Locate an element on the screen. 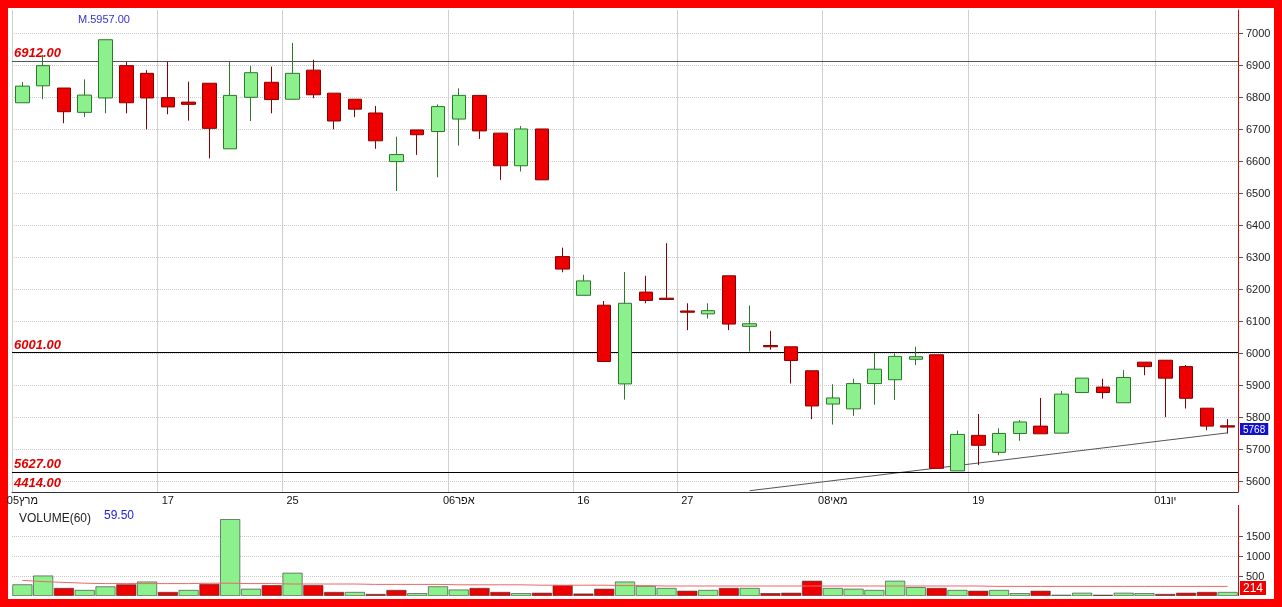 This screenshot has height=607, width=1282. y-tick-label: 5600 is located at coordinates (1258, 480).